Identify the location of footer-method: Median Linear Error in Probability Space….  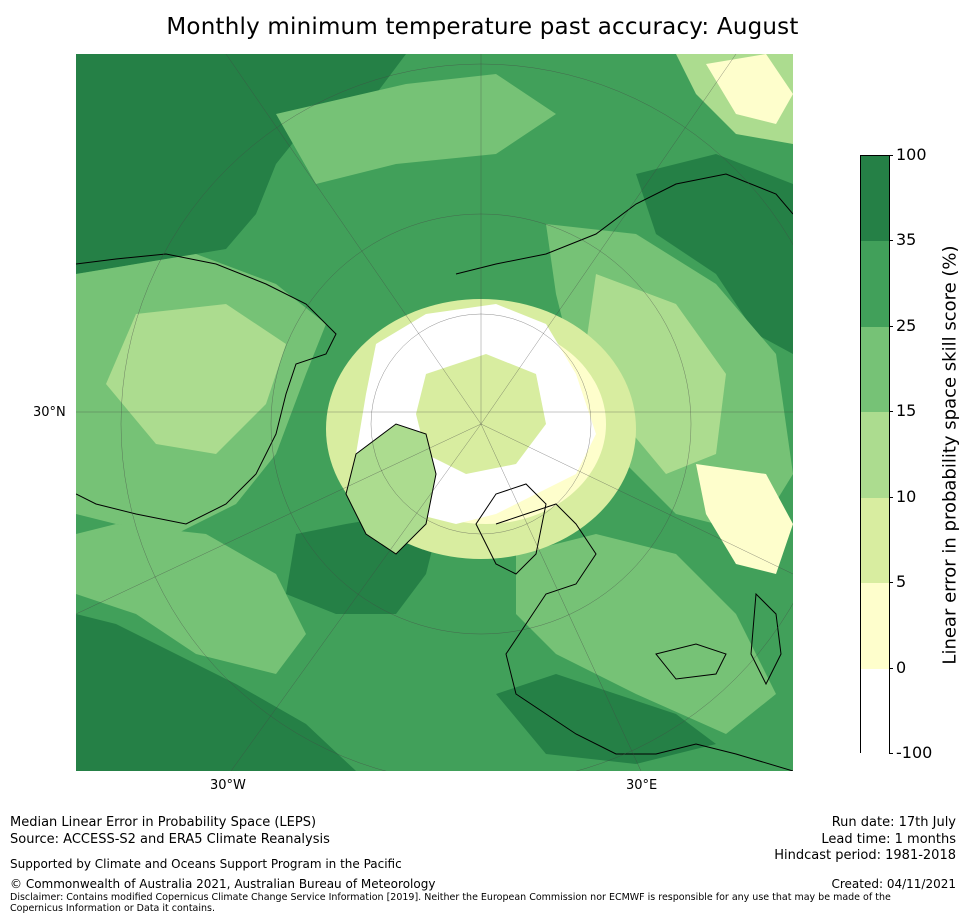
(163, 822).